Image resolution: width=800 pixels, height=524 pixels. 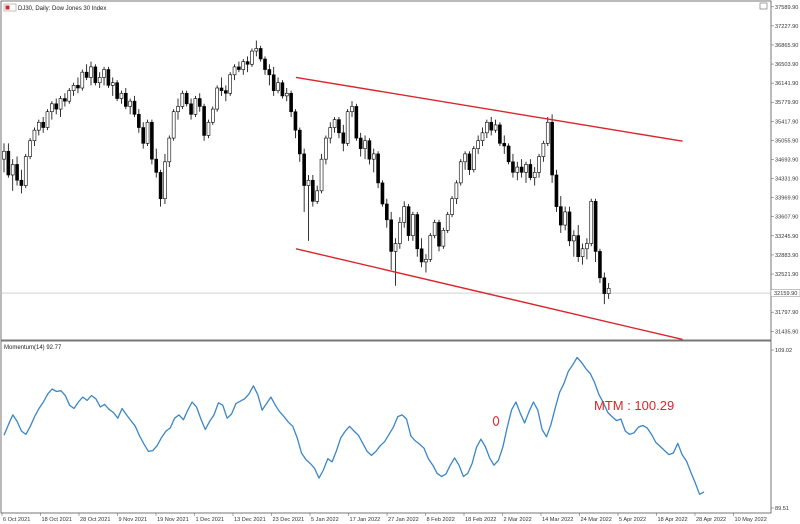 I want to click on window-icon, so click(x=763, y=6).